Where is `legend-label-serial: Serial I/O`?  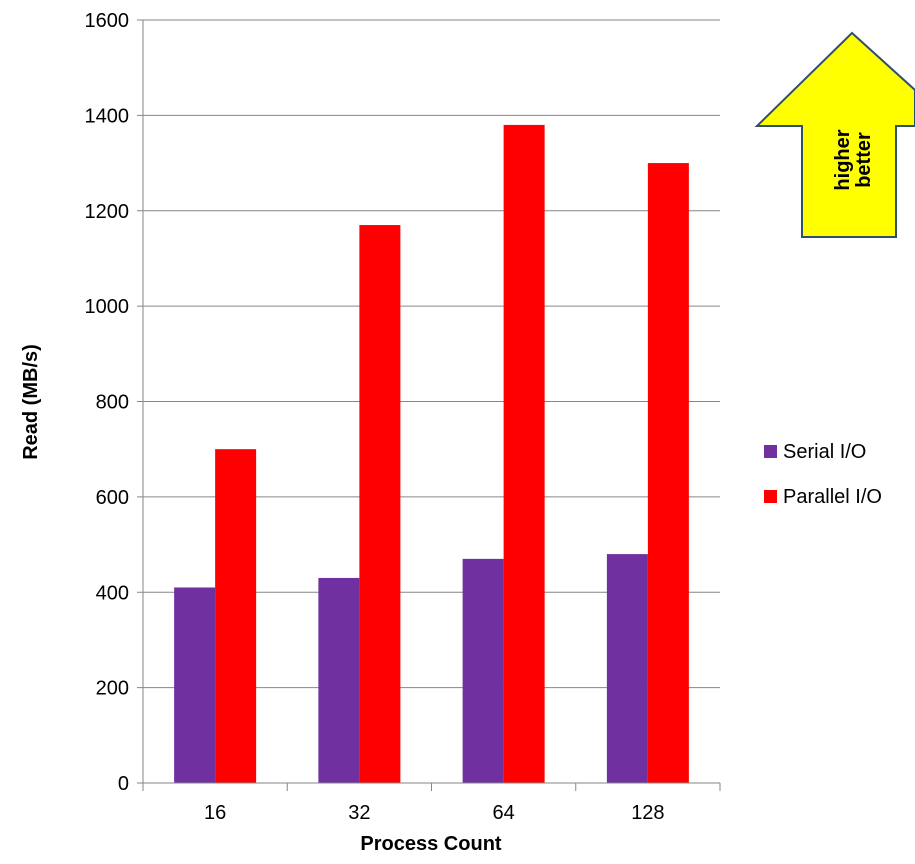
legend-label-serial: Serial I/O is located at coordinates (824, 452).